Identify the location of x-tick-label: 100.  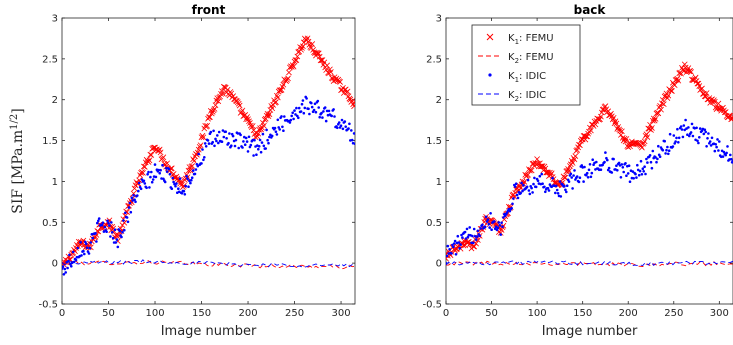
(537, 313).